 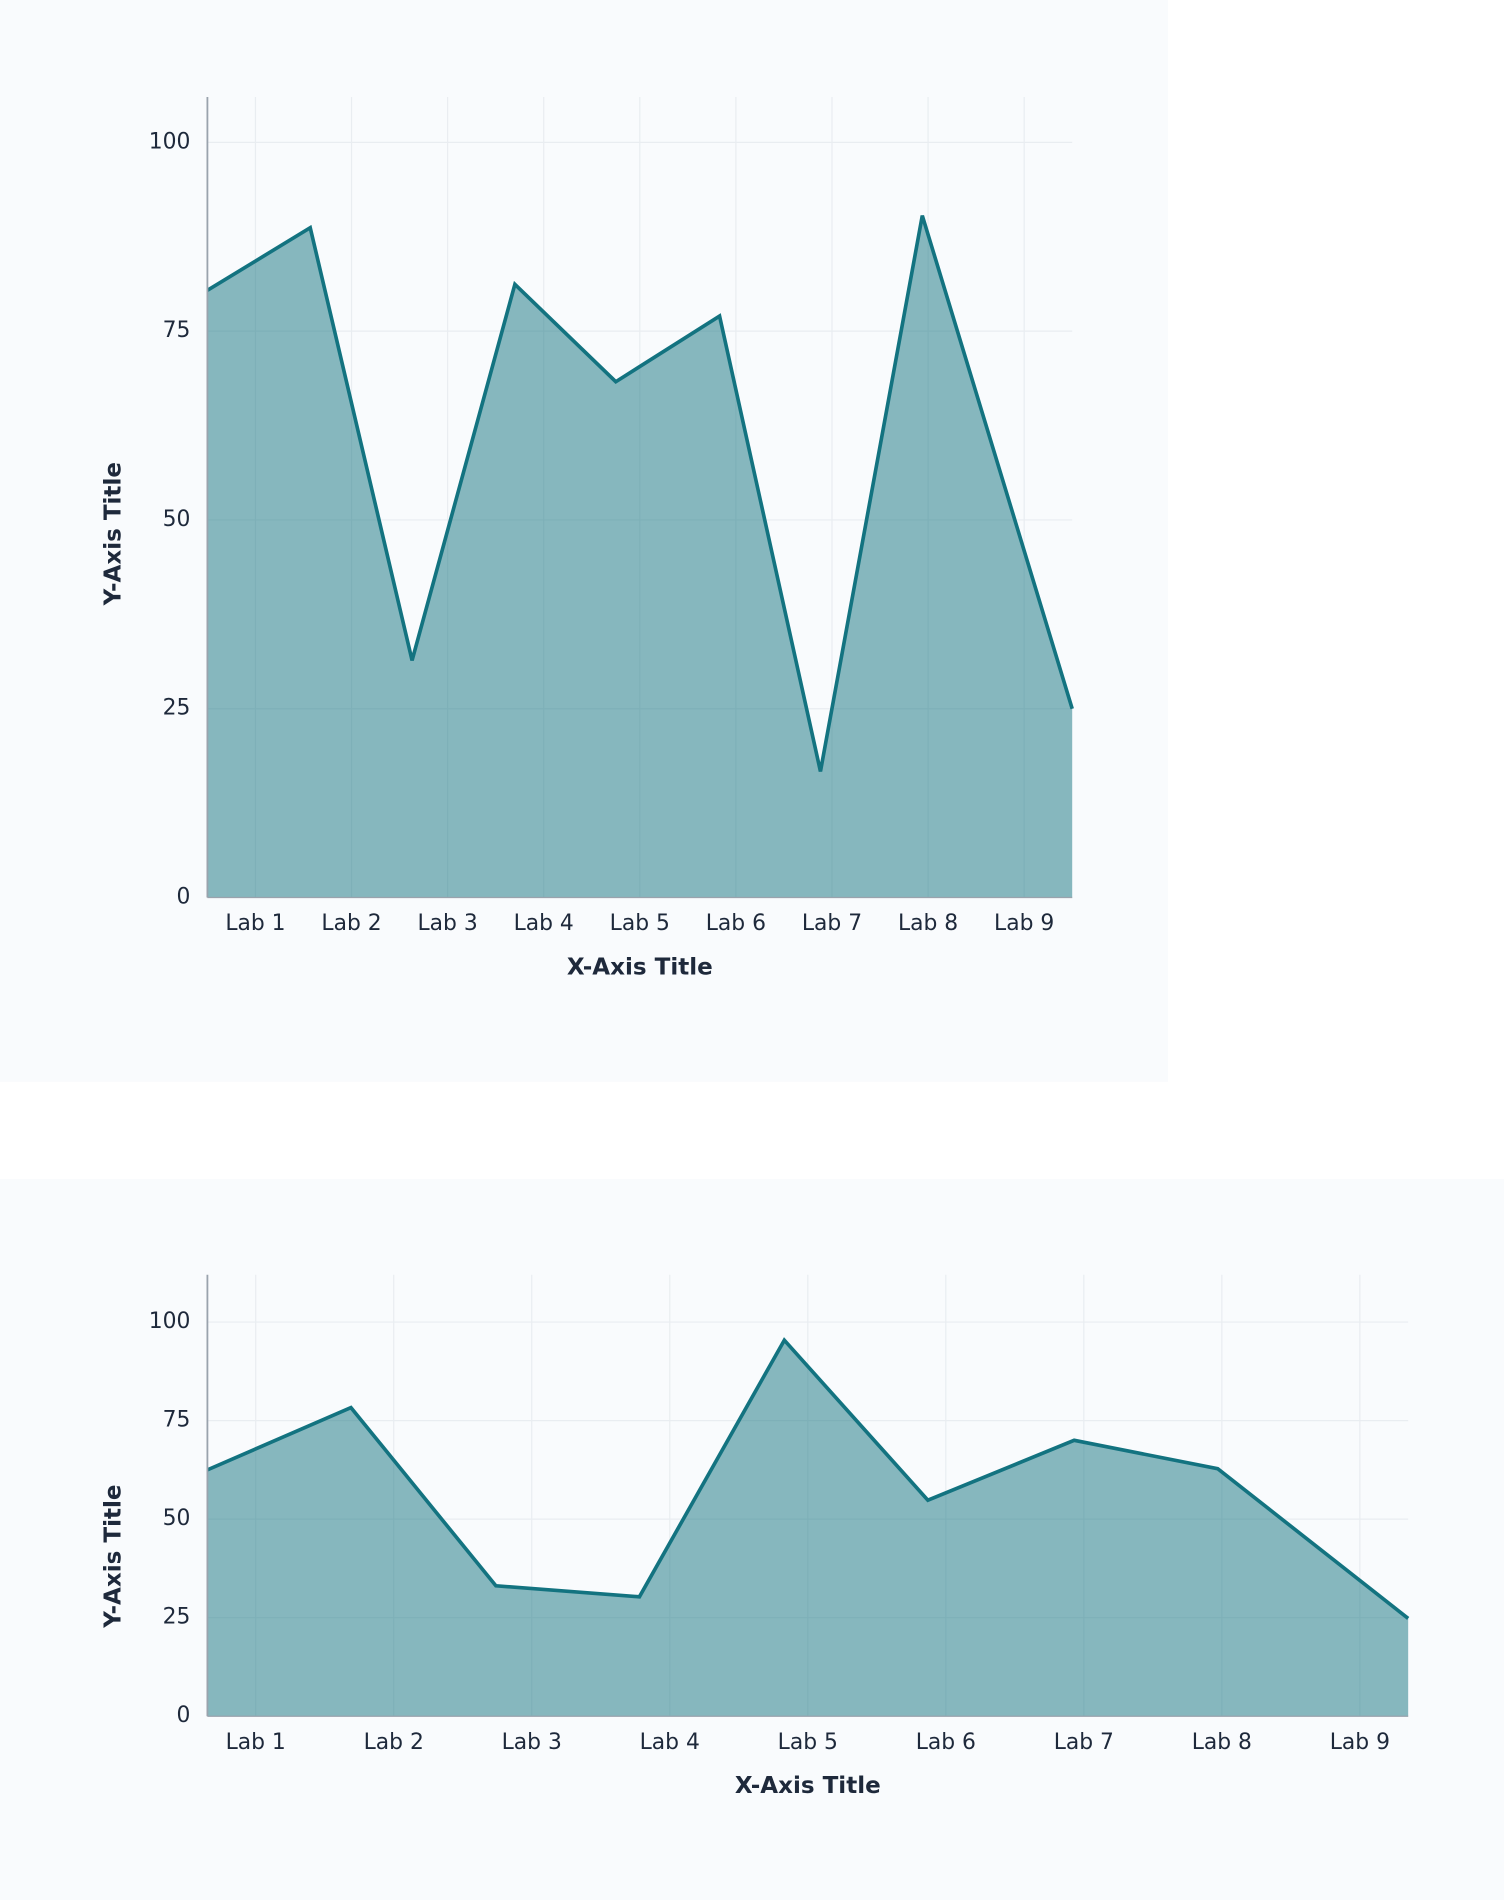 What do you see at coordinates (808, 1478) in the screenshot?
I see `area-line` at bounding box center [808, 1478].